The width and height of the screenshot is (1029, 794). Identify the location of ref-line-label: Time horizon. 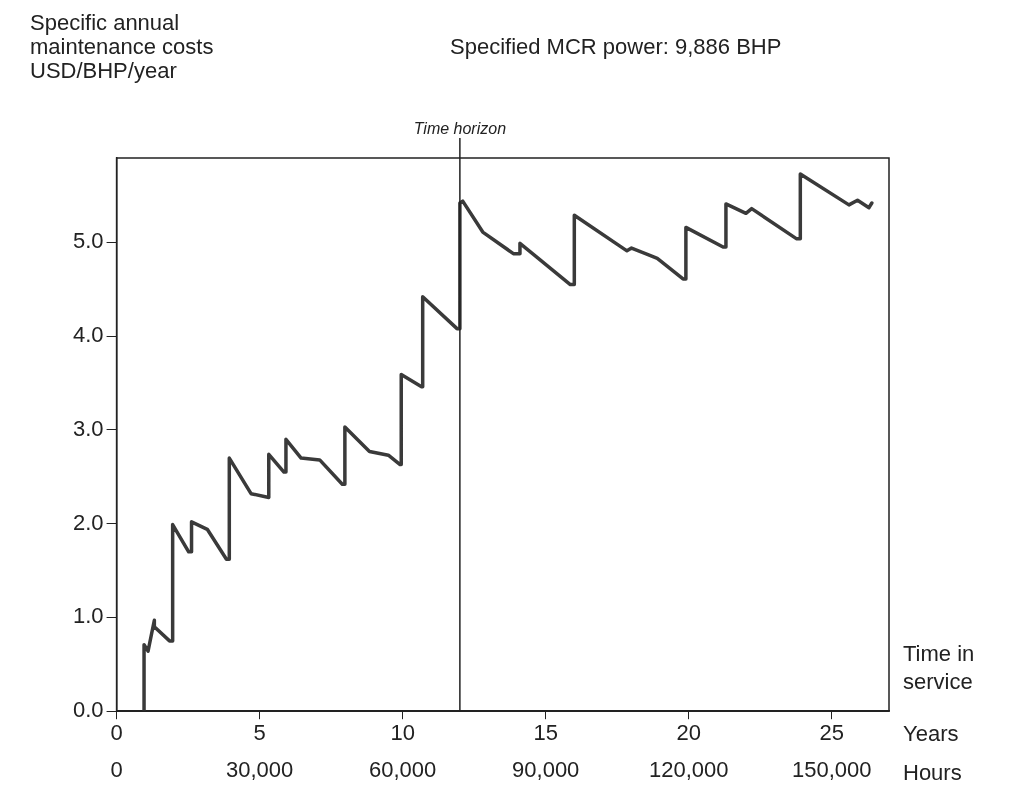
(460, 128).